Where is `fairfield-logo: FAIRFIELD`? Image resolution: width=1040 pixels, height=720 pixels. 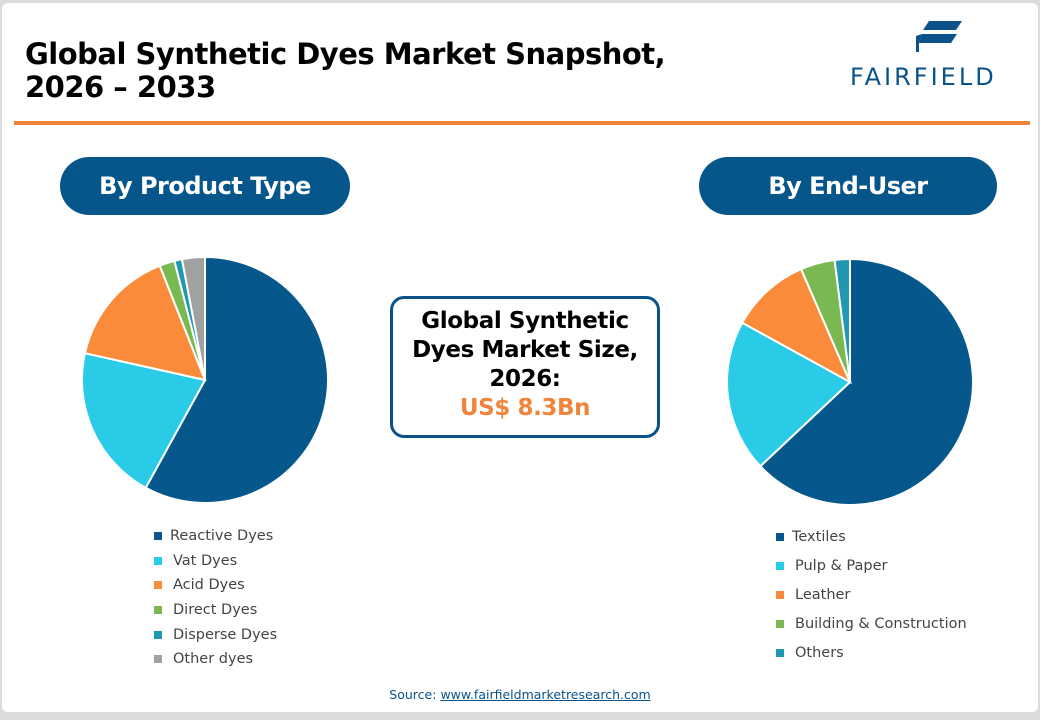
fairfield-logo: FAIRFIELD is located at coordinates (937, 55).